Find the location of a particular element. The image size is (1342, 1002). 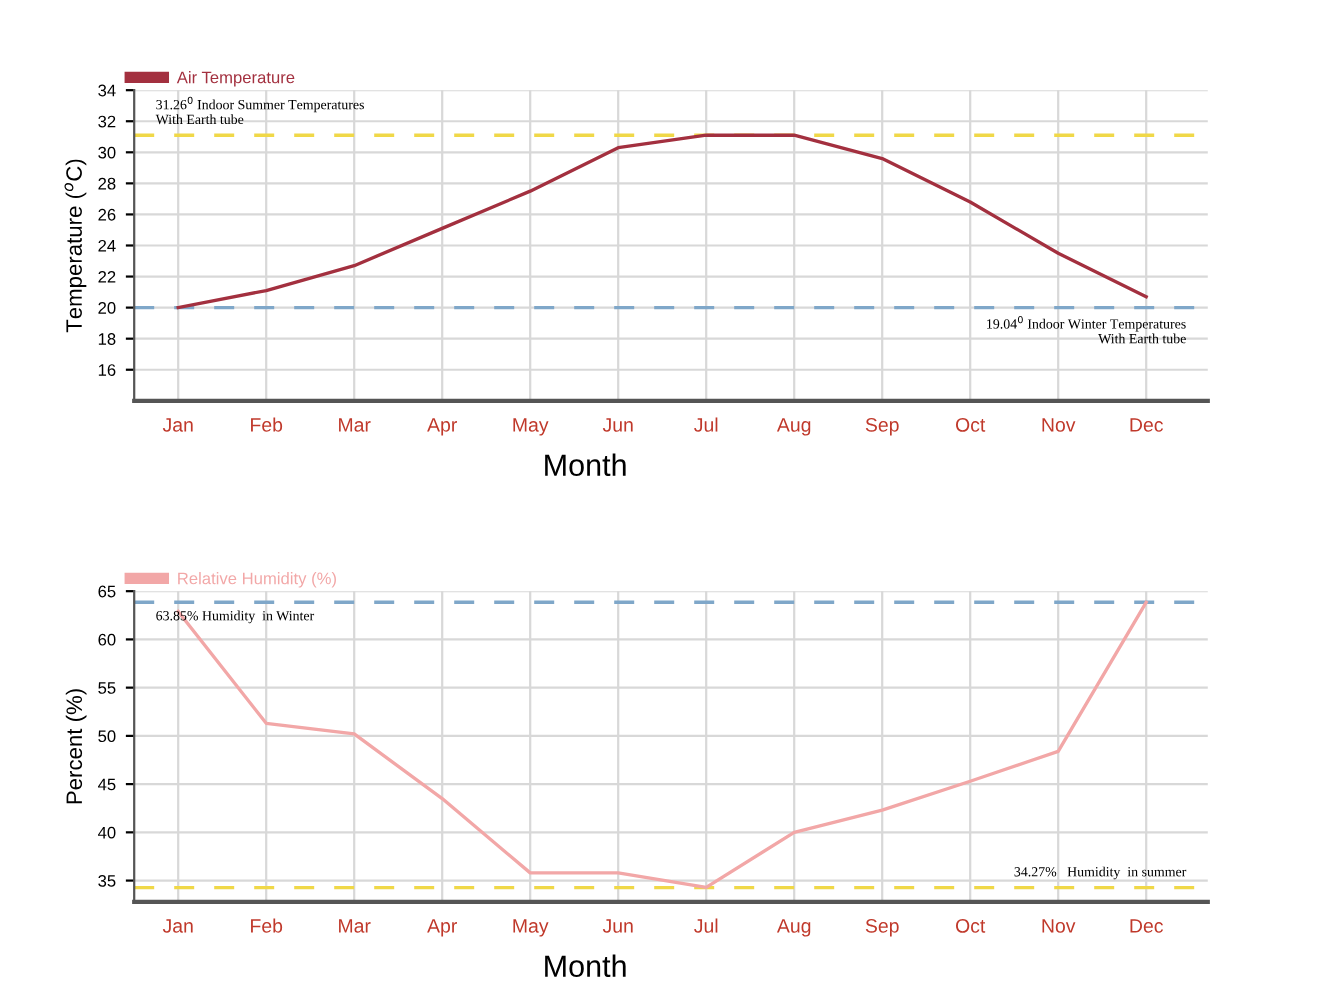

y-tick-label: 28 is located at coordinates (107, 183).